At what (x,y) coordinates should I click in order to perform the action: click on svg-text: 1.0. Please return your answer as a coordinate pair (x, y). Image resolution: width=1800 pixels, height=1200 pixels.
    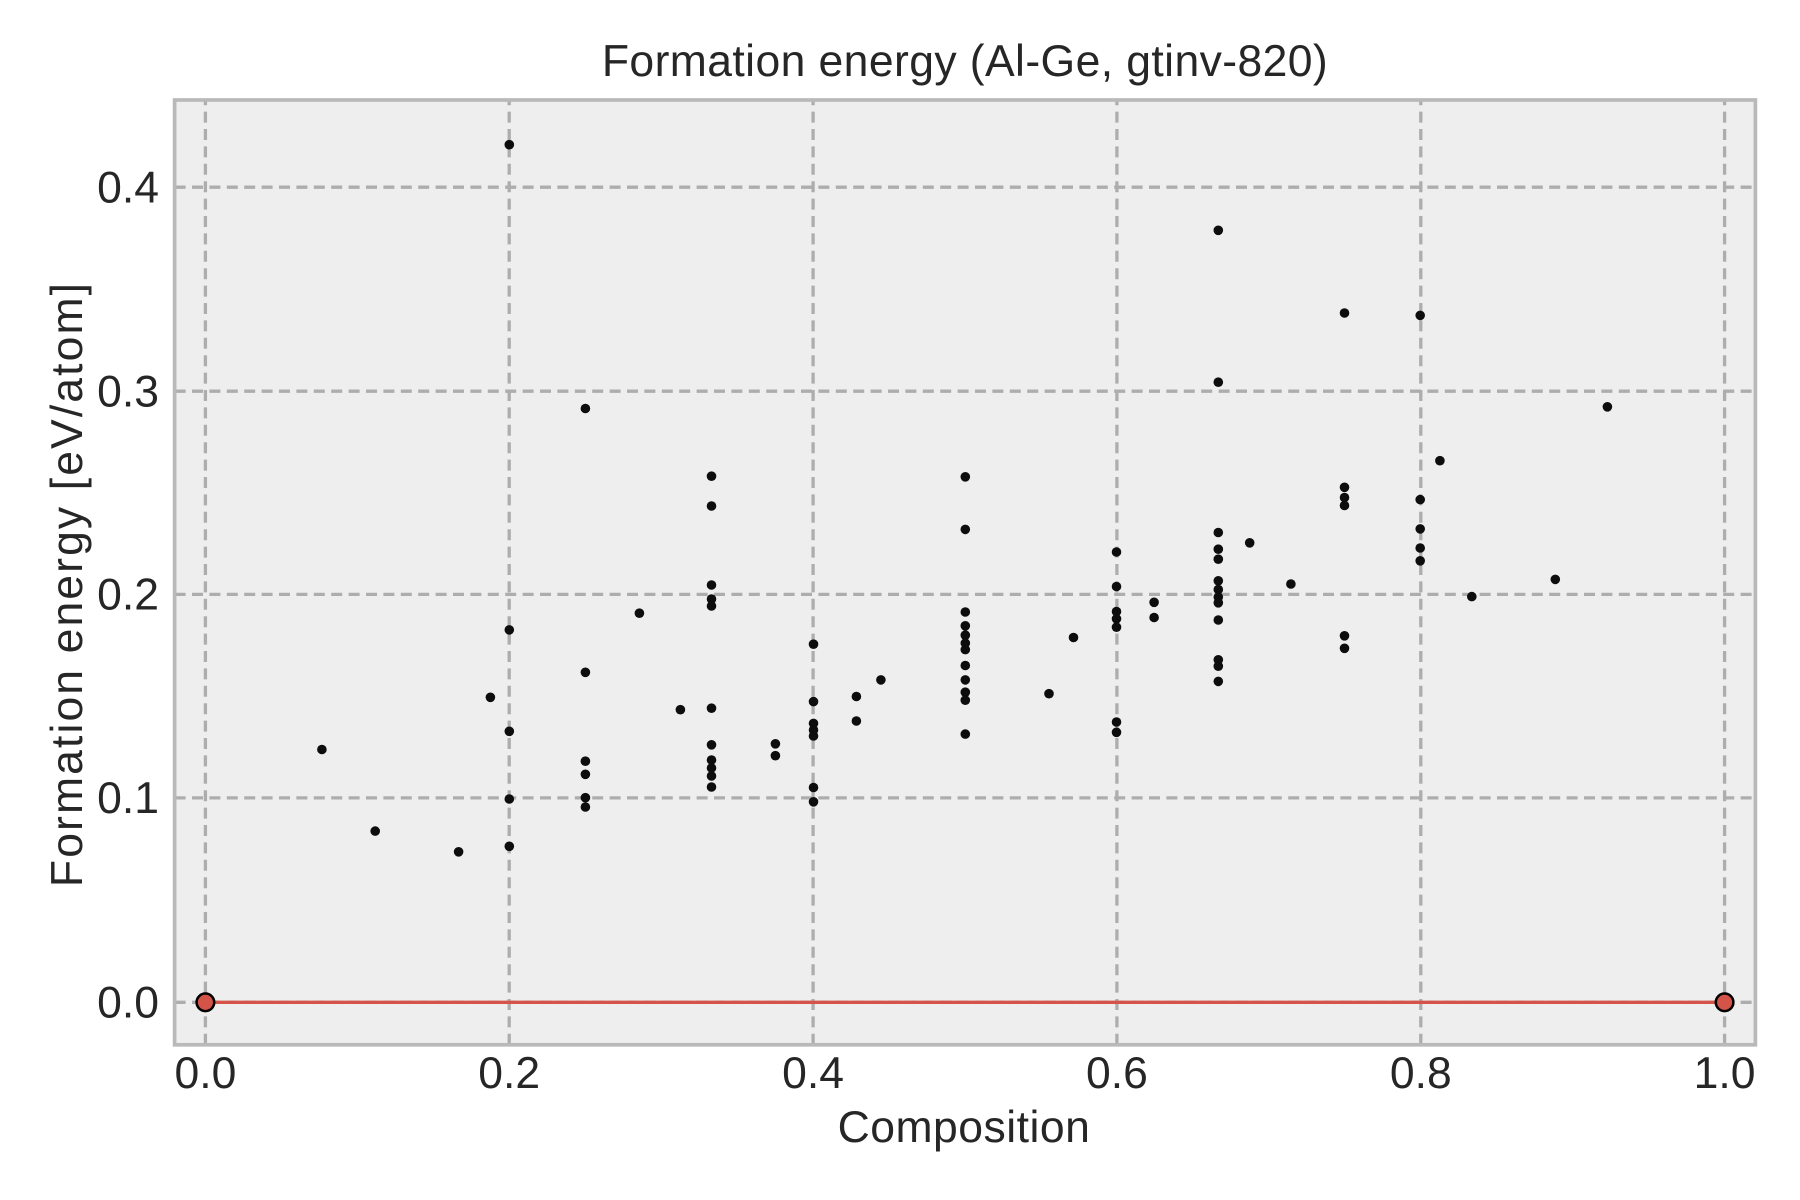
    Looking at the image, I should click on (1725, 1073).